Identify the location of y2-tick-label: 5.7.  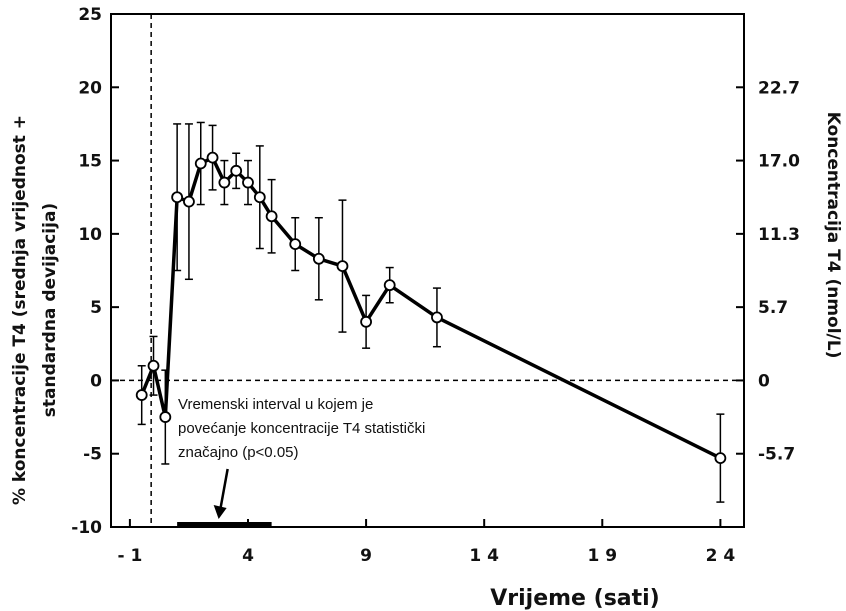
(773, 308).